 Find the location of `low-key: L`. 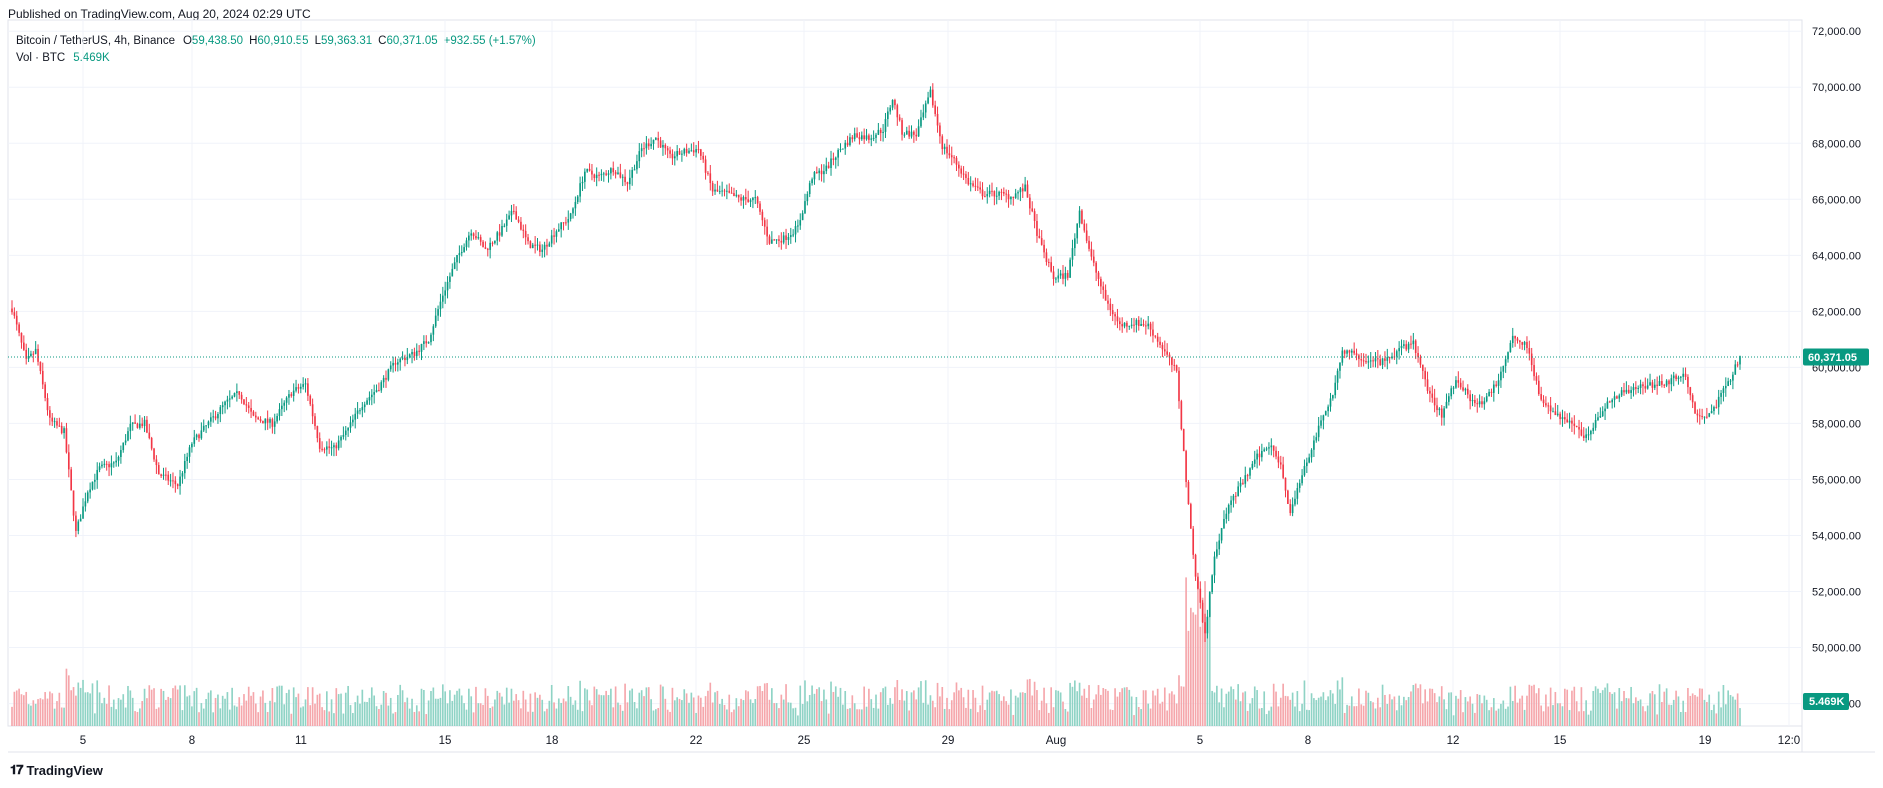

low-key: L is located at coordinates (317, 41).